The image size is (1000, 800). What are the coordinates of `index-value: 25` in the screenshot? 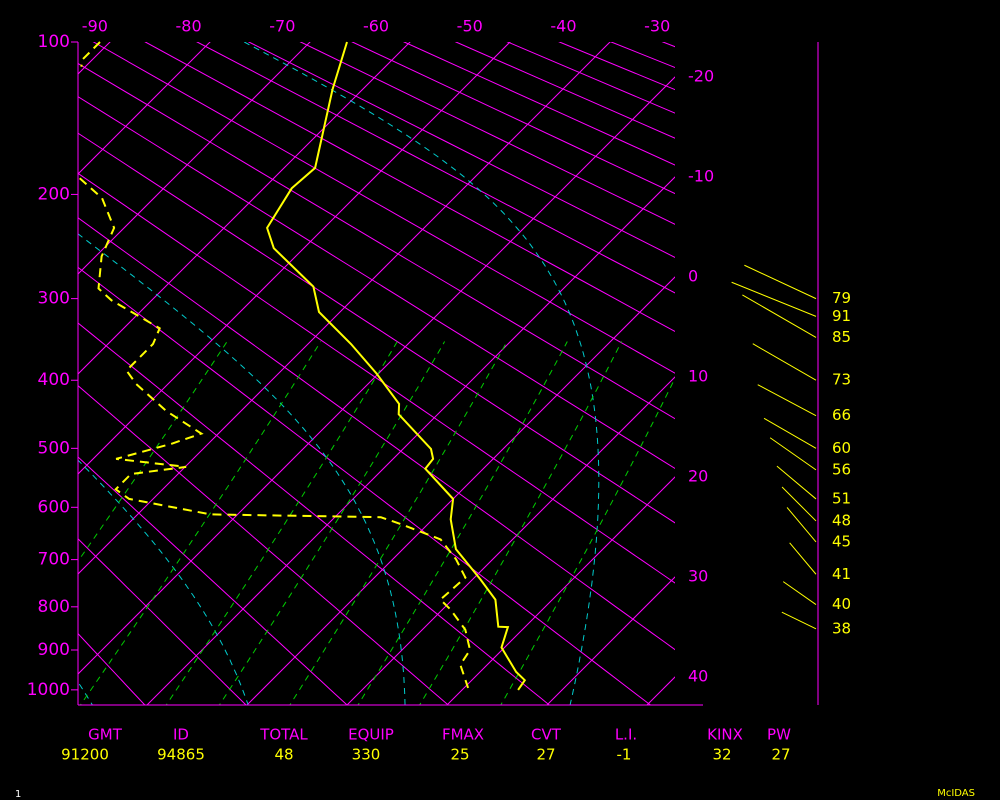 It's located at (459, 755).